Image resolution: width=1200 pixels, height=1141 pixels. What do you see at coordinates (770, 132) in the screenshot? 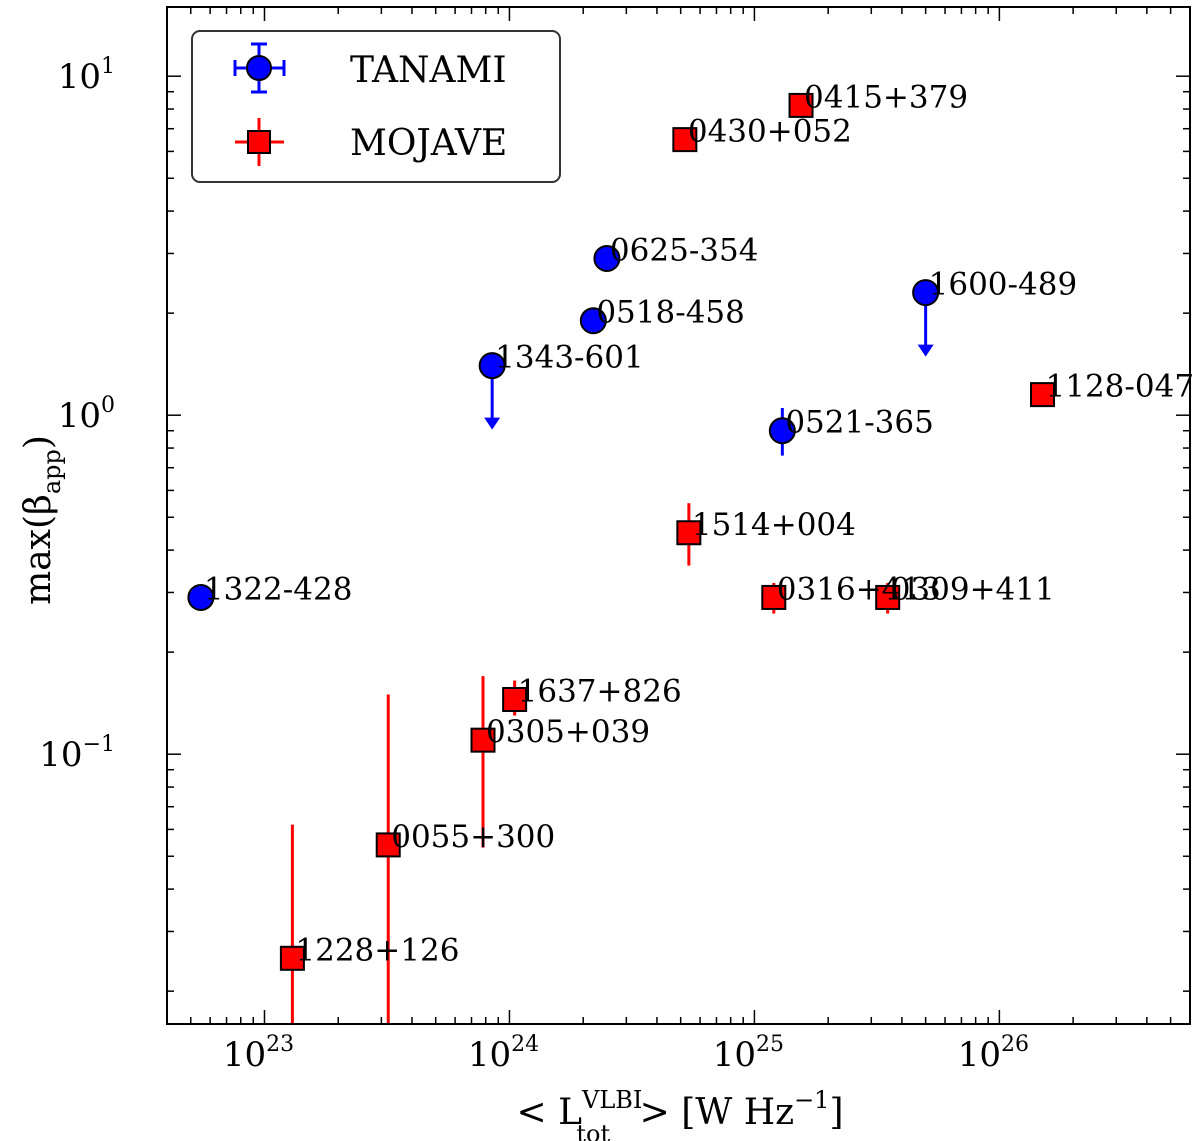
I see `point-label-0430-052: 0430+052` at bounding box center [770, 132].